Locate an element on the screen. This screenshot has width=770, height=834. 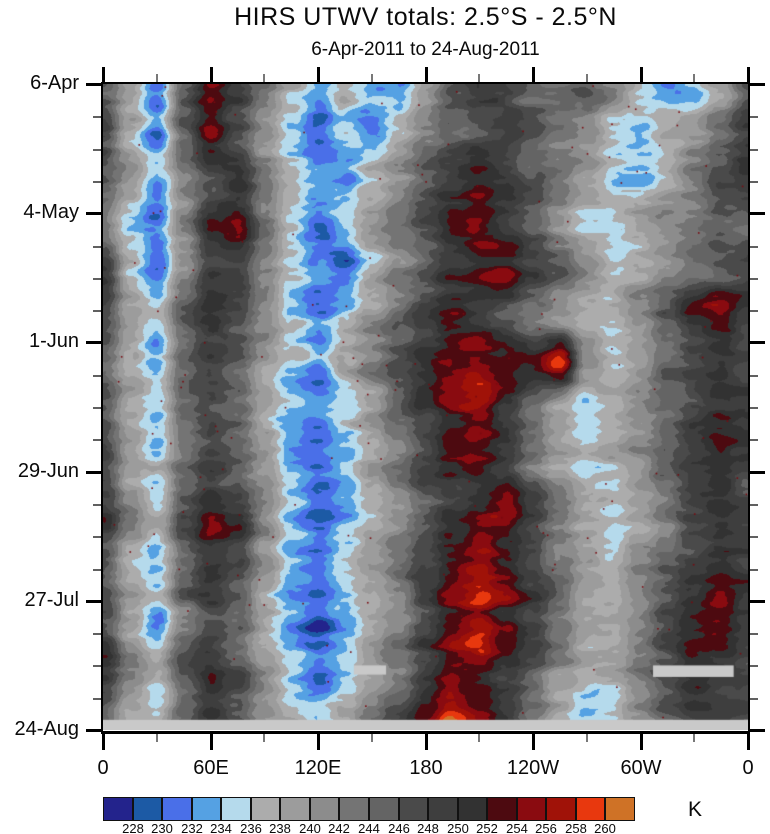
x-axis-tick-label: 180 is located at coordinates (426, 768).